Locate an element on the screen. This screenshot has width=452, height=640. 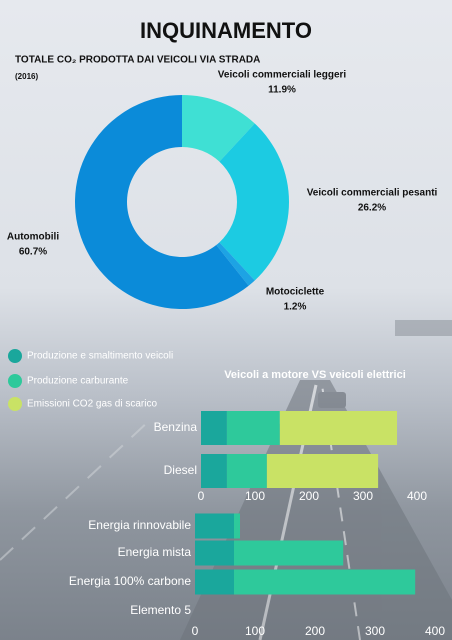
category-label: Energia 100% carbone is located at coordinates (130, 581).